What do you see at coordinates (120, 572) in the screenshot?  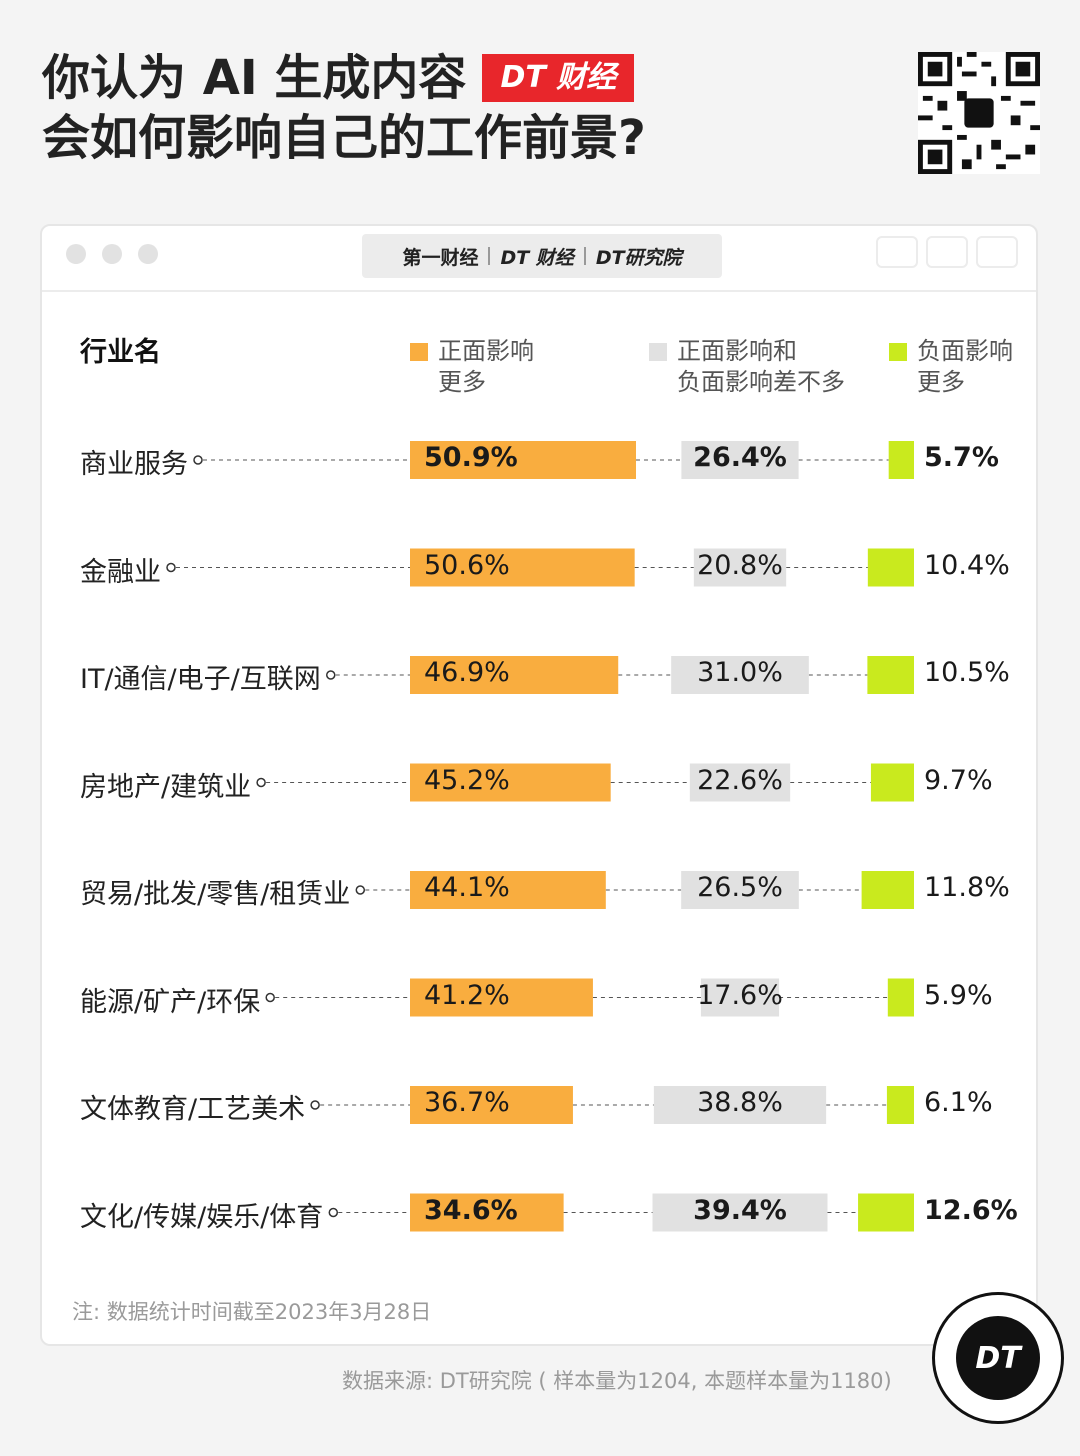 I see `category-label: 金融业` at bounding box center [120, 572].